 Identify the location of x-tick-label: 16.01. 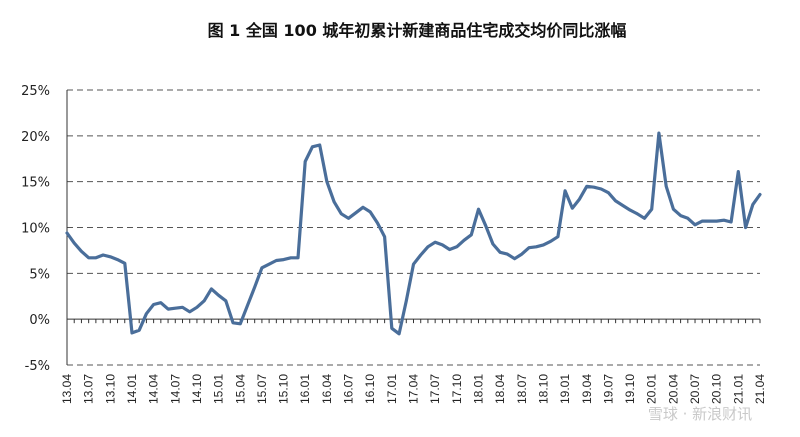
(305, 389).